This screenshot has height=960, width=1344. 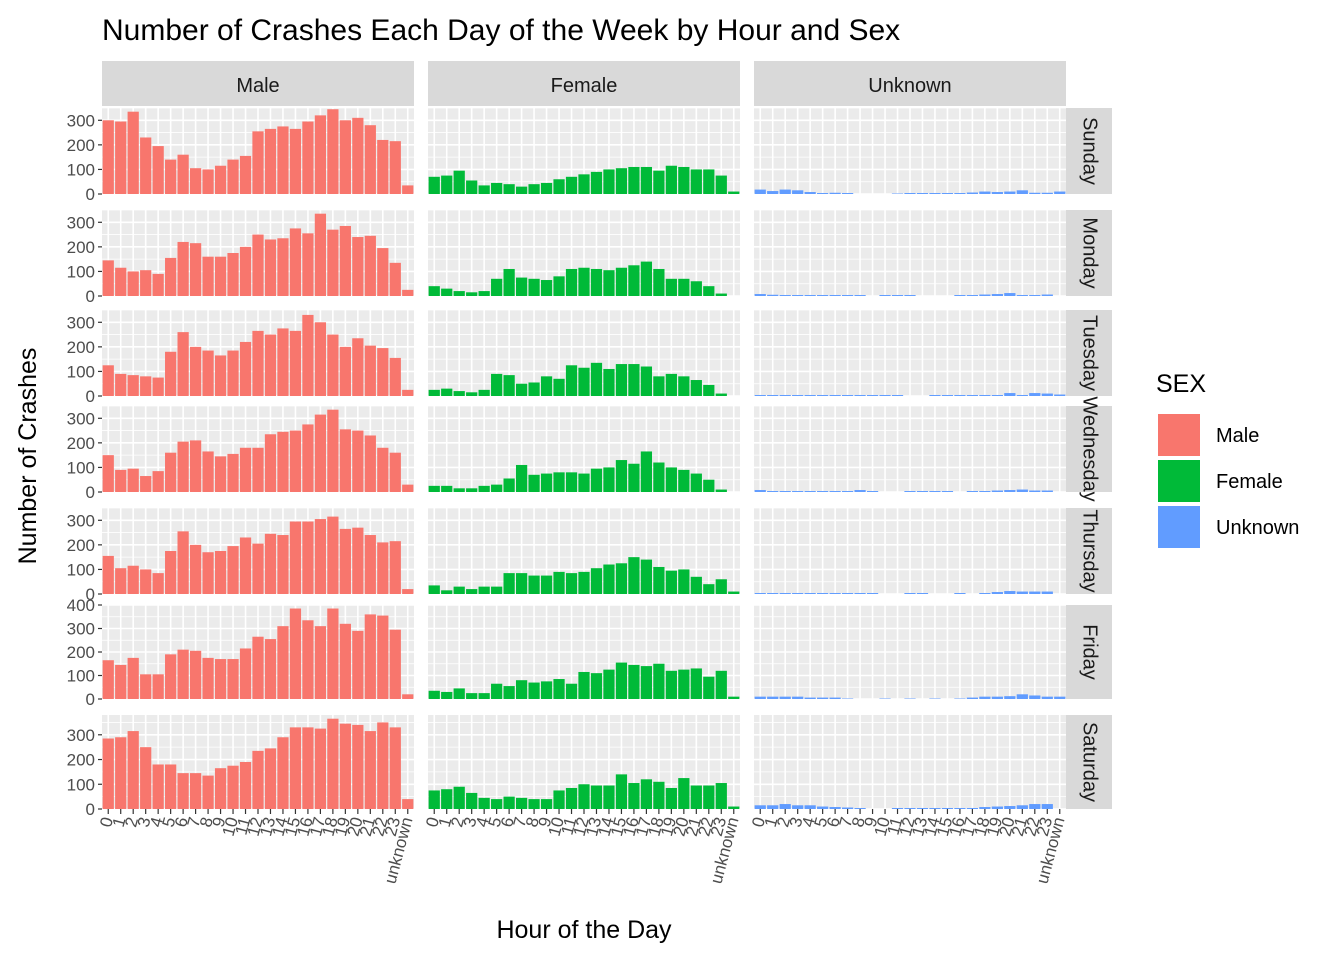 What do you see at coordinates (379, 826) in the screenshot?
I see `x-tick-label: 22` at bounding box center [379, 826].